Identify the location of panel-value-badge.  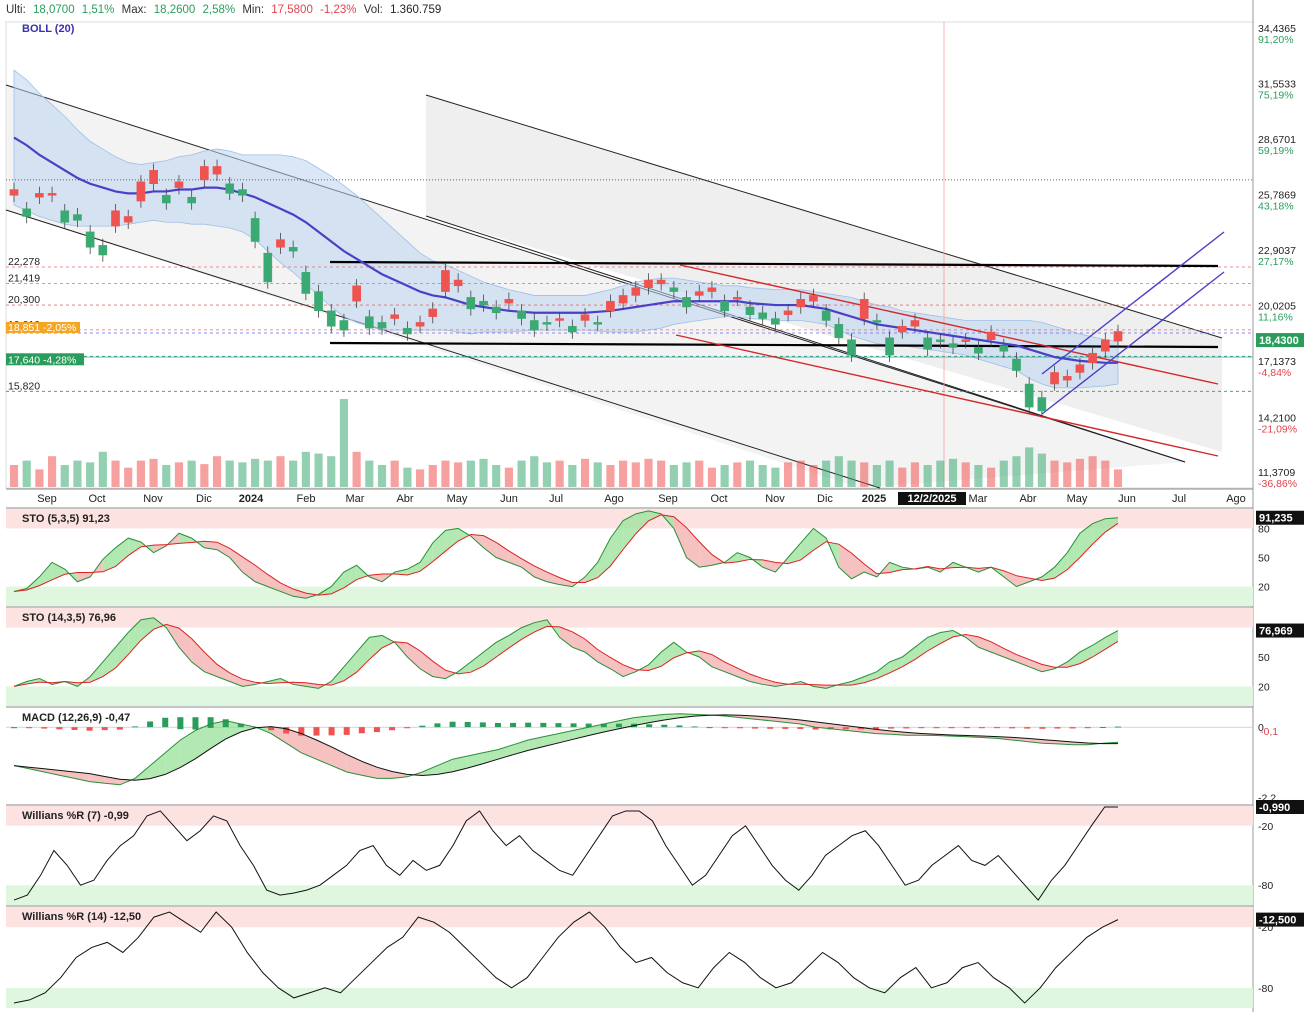
(1280, 517).